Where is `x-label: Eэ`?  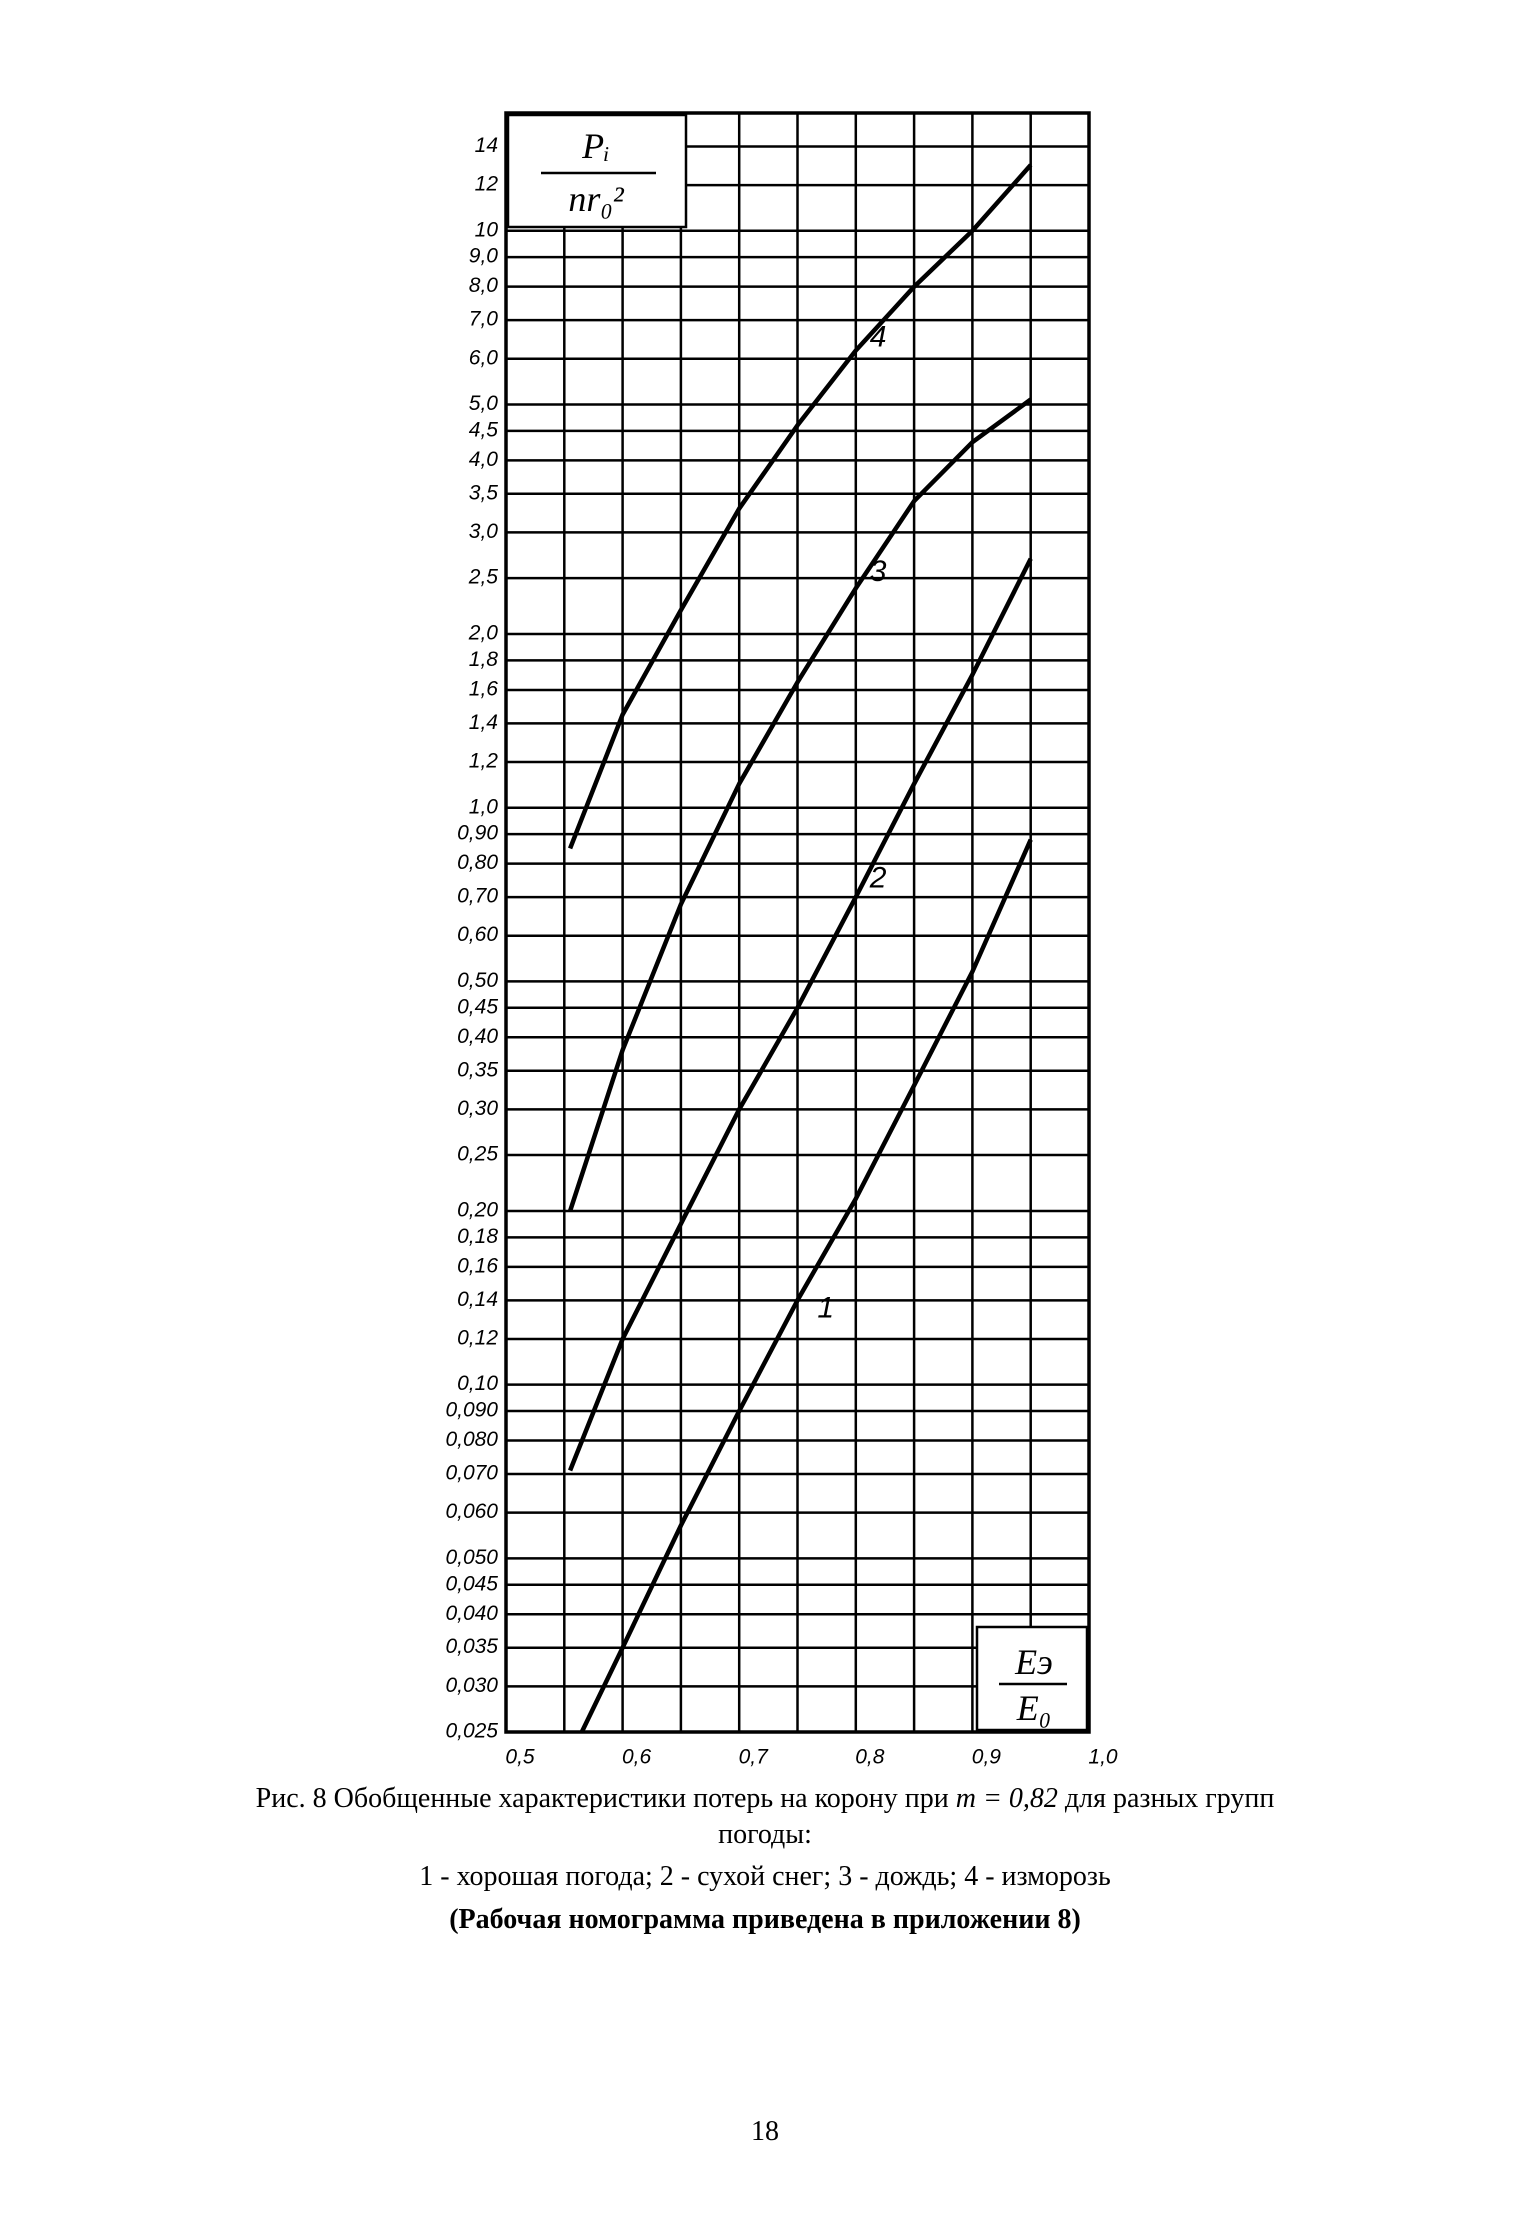
x-label: Eэ is located at coordinates (1033, 1662).